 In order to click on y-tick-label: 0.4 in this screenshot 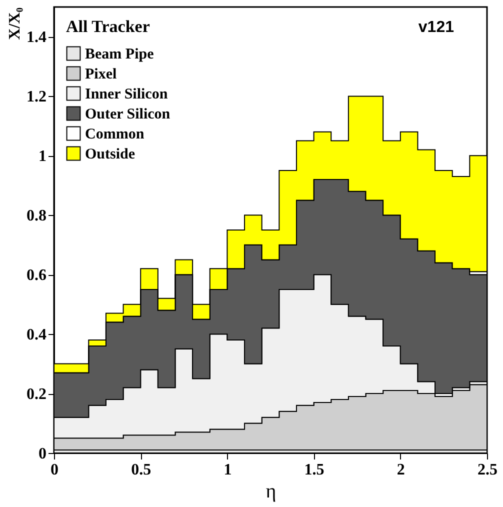, I will do `click(36, 335)`.